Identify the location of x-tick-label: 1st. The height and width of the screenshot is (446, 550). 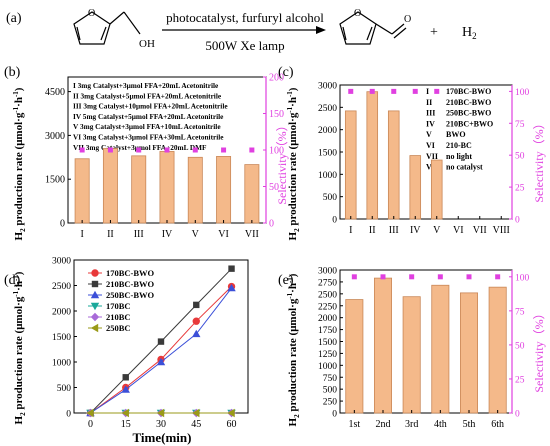
(354, 424).